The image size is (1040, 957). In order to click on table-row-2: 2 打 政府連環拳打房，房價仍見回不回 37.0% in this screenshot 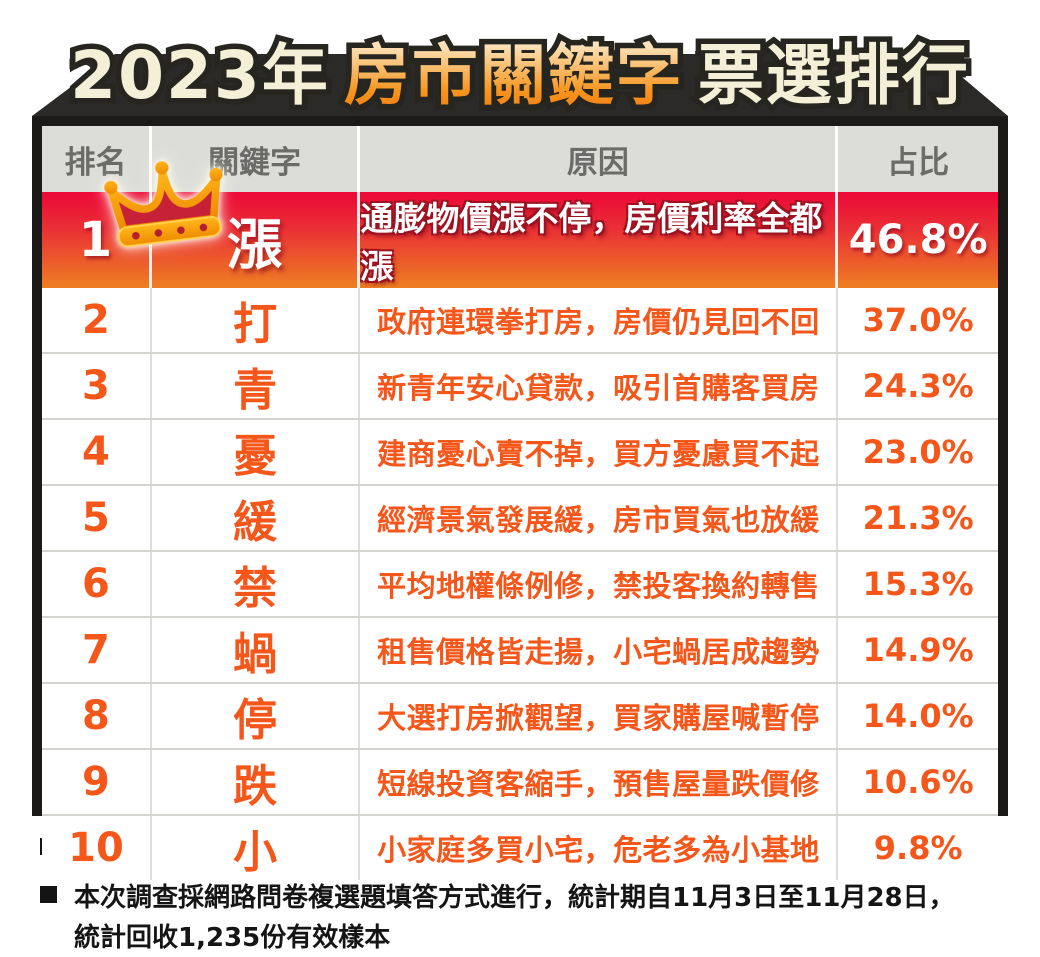, I will do `click(520, 320)`.